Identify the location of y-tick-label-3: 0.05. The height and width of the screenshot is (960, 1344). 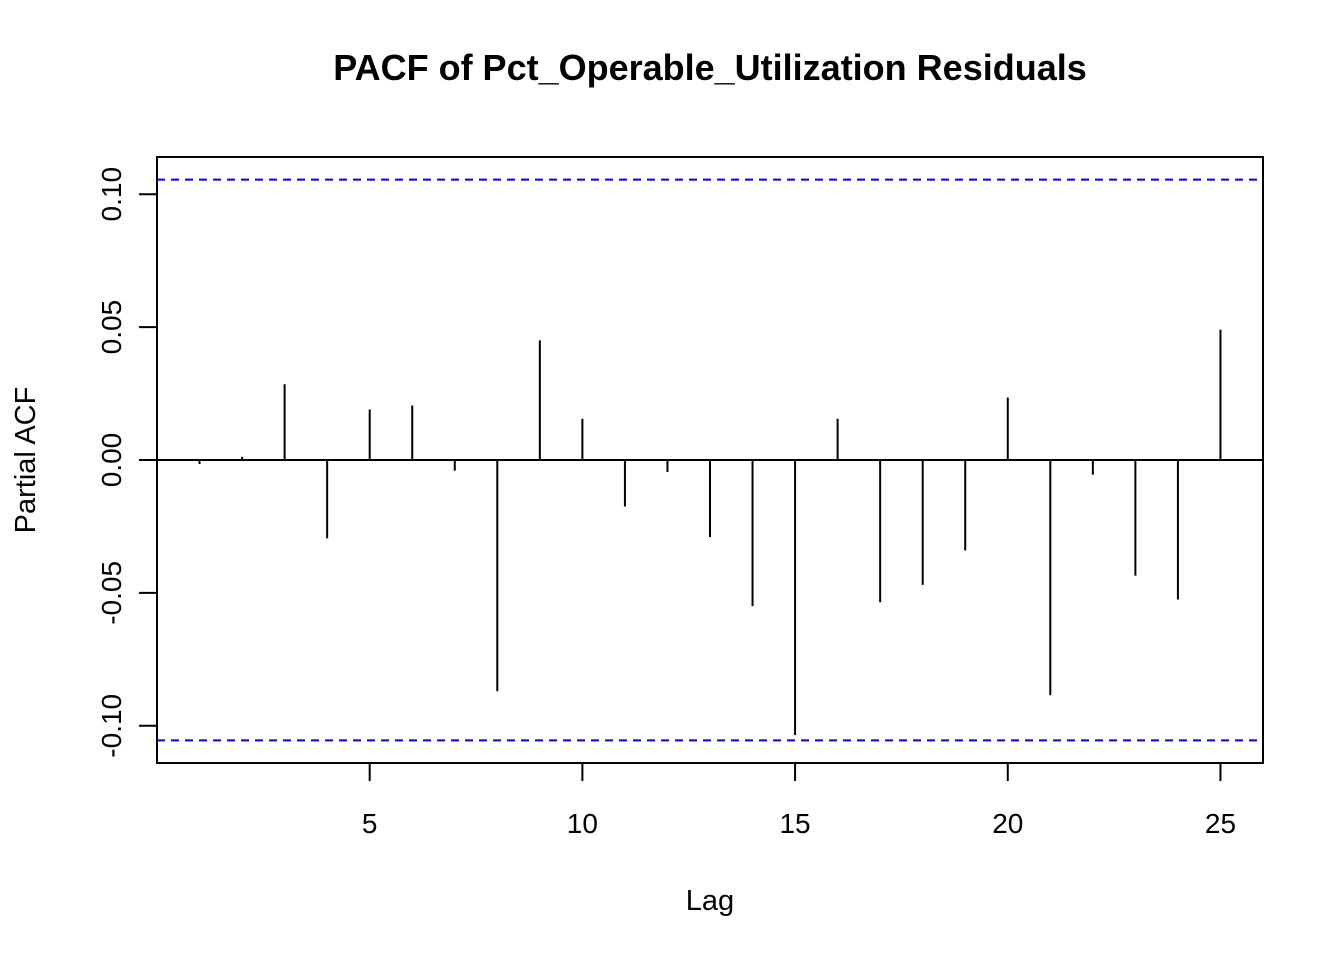
(111, 327).